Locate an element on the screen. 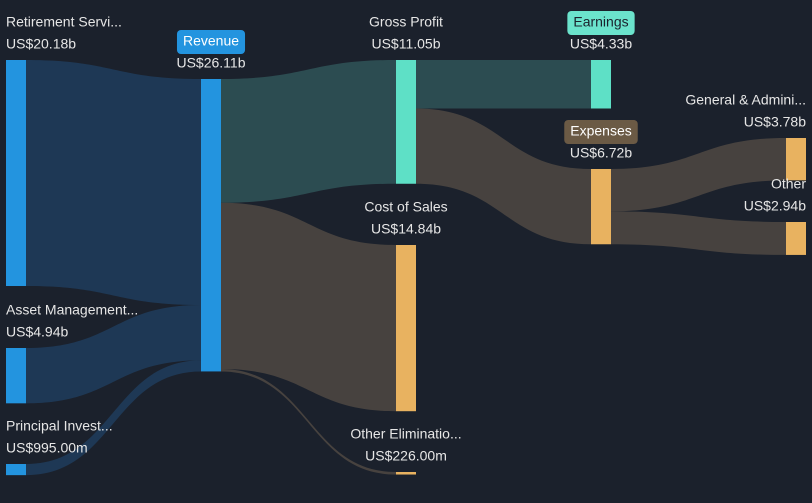 The width and height of the screenshot is (812, 503). node-value: US$995.00m is located at coordinates (47, 448).